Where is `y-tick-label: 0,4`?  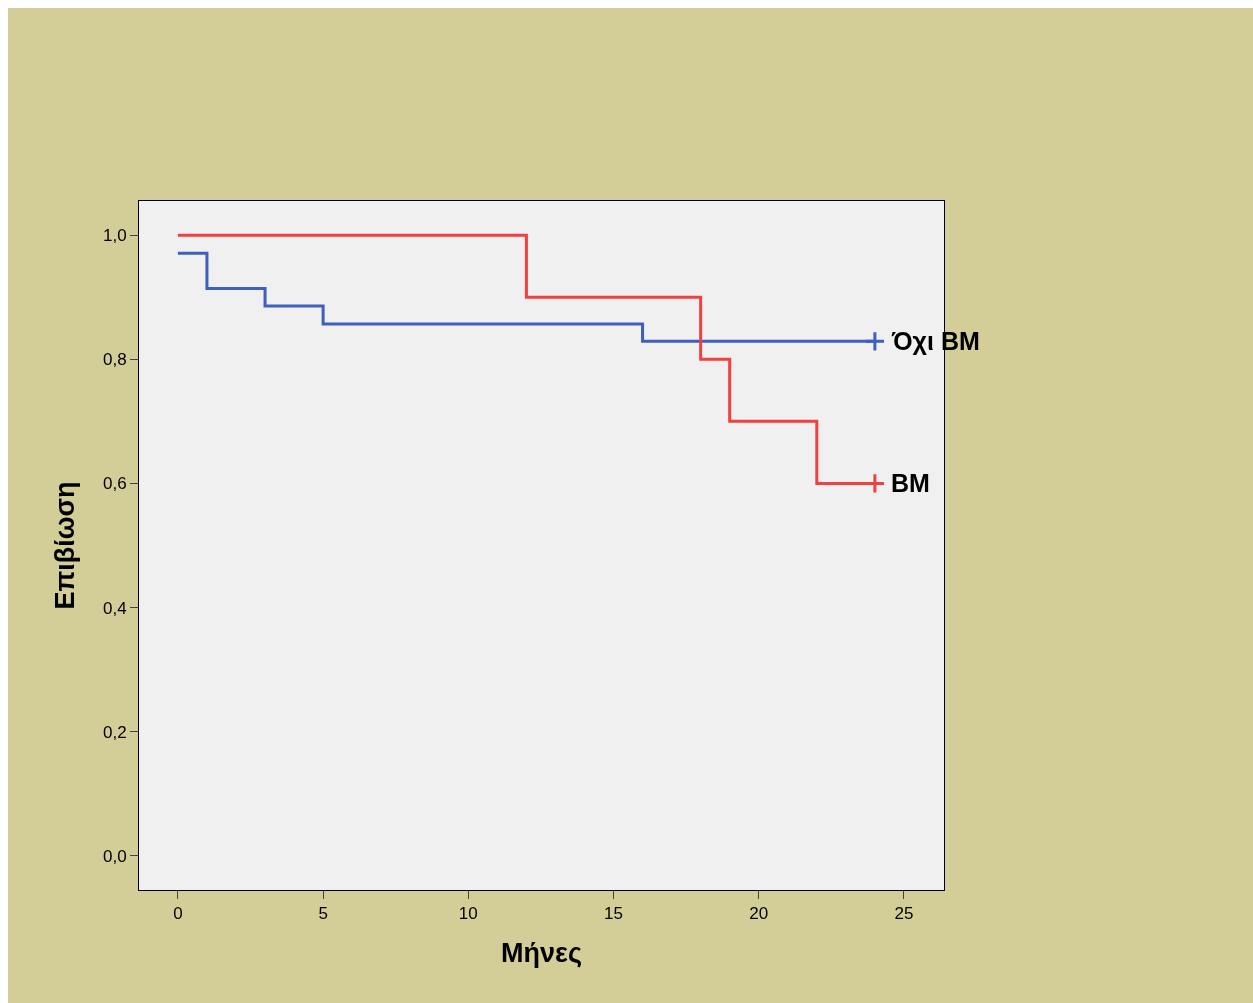 y-tick-label: 0,4 is located at coordinates (114, 608).